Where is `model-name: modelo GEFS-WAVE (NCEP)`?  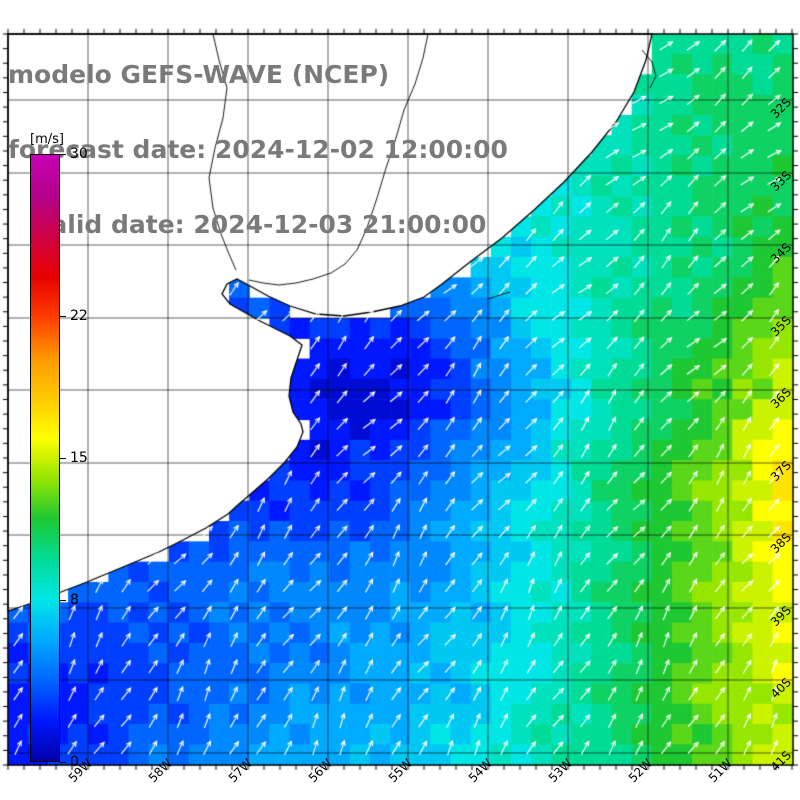 model-name: modelo GEFS-WAVE (NCEP) is located at coordinates (199, 74).